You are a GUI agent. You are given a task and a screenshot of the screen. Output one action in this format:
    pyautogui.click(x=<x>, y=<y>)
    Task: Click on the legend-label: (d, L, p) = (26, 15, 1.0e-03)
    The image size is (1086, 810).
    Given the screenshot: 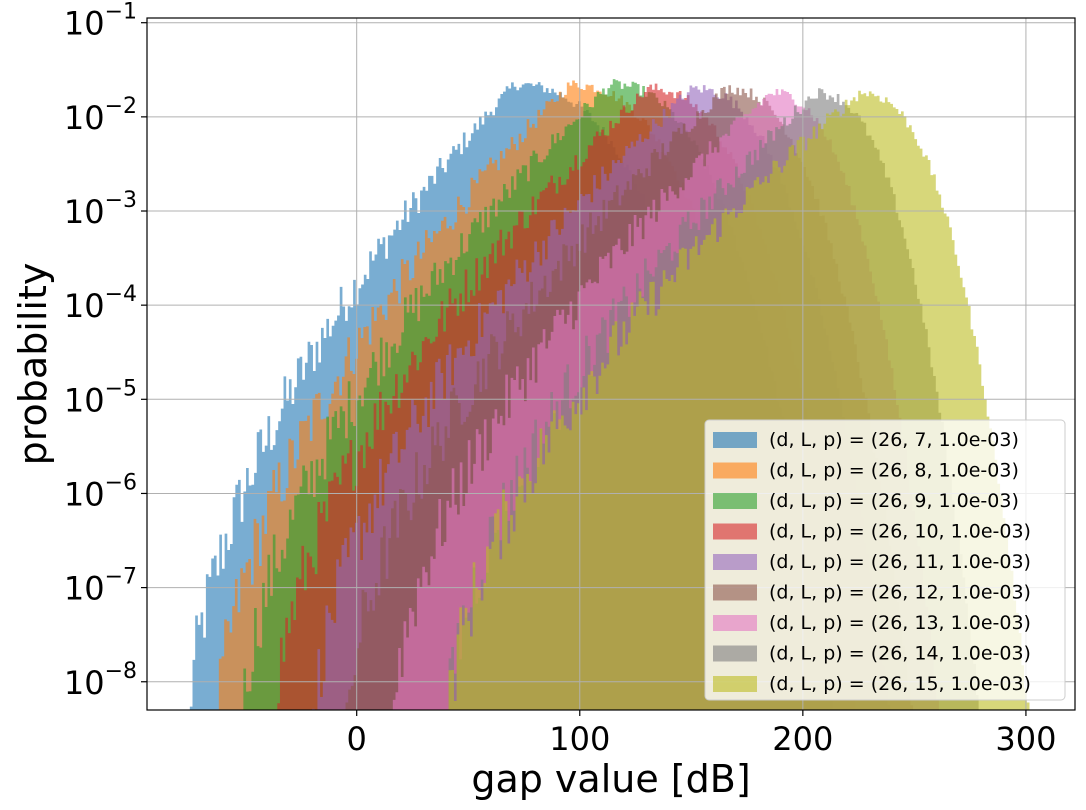 What is the action you would take?
    pyautogui.click(x=900, y=684)
    